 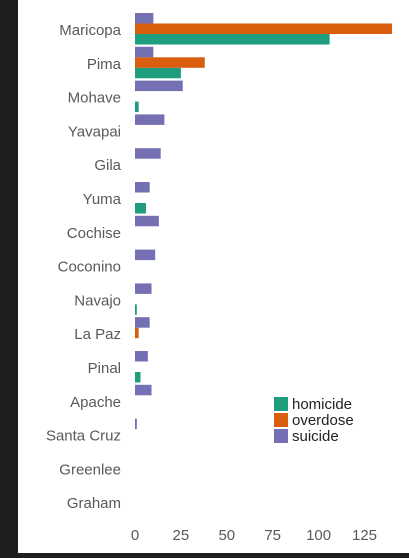 I want to click on category-label: Greenlee, so click(x=90, y=469).